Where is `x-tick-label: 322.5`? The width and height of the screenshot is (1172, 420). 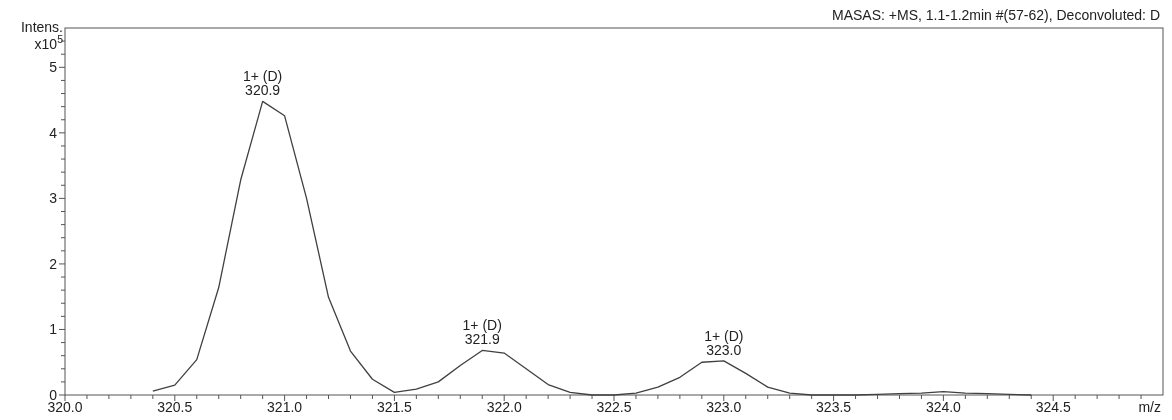 x-tick-label: 322.5 is located at coordinates (614, 407).